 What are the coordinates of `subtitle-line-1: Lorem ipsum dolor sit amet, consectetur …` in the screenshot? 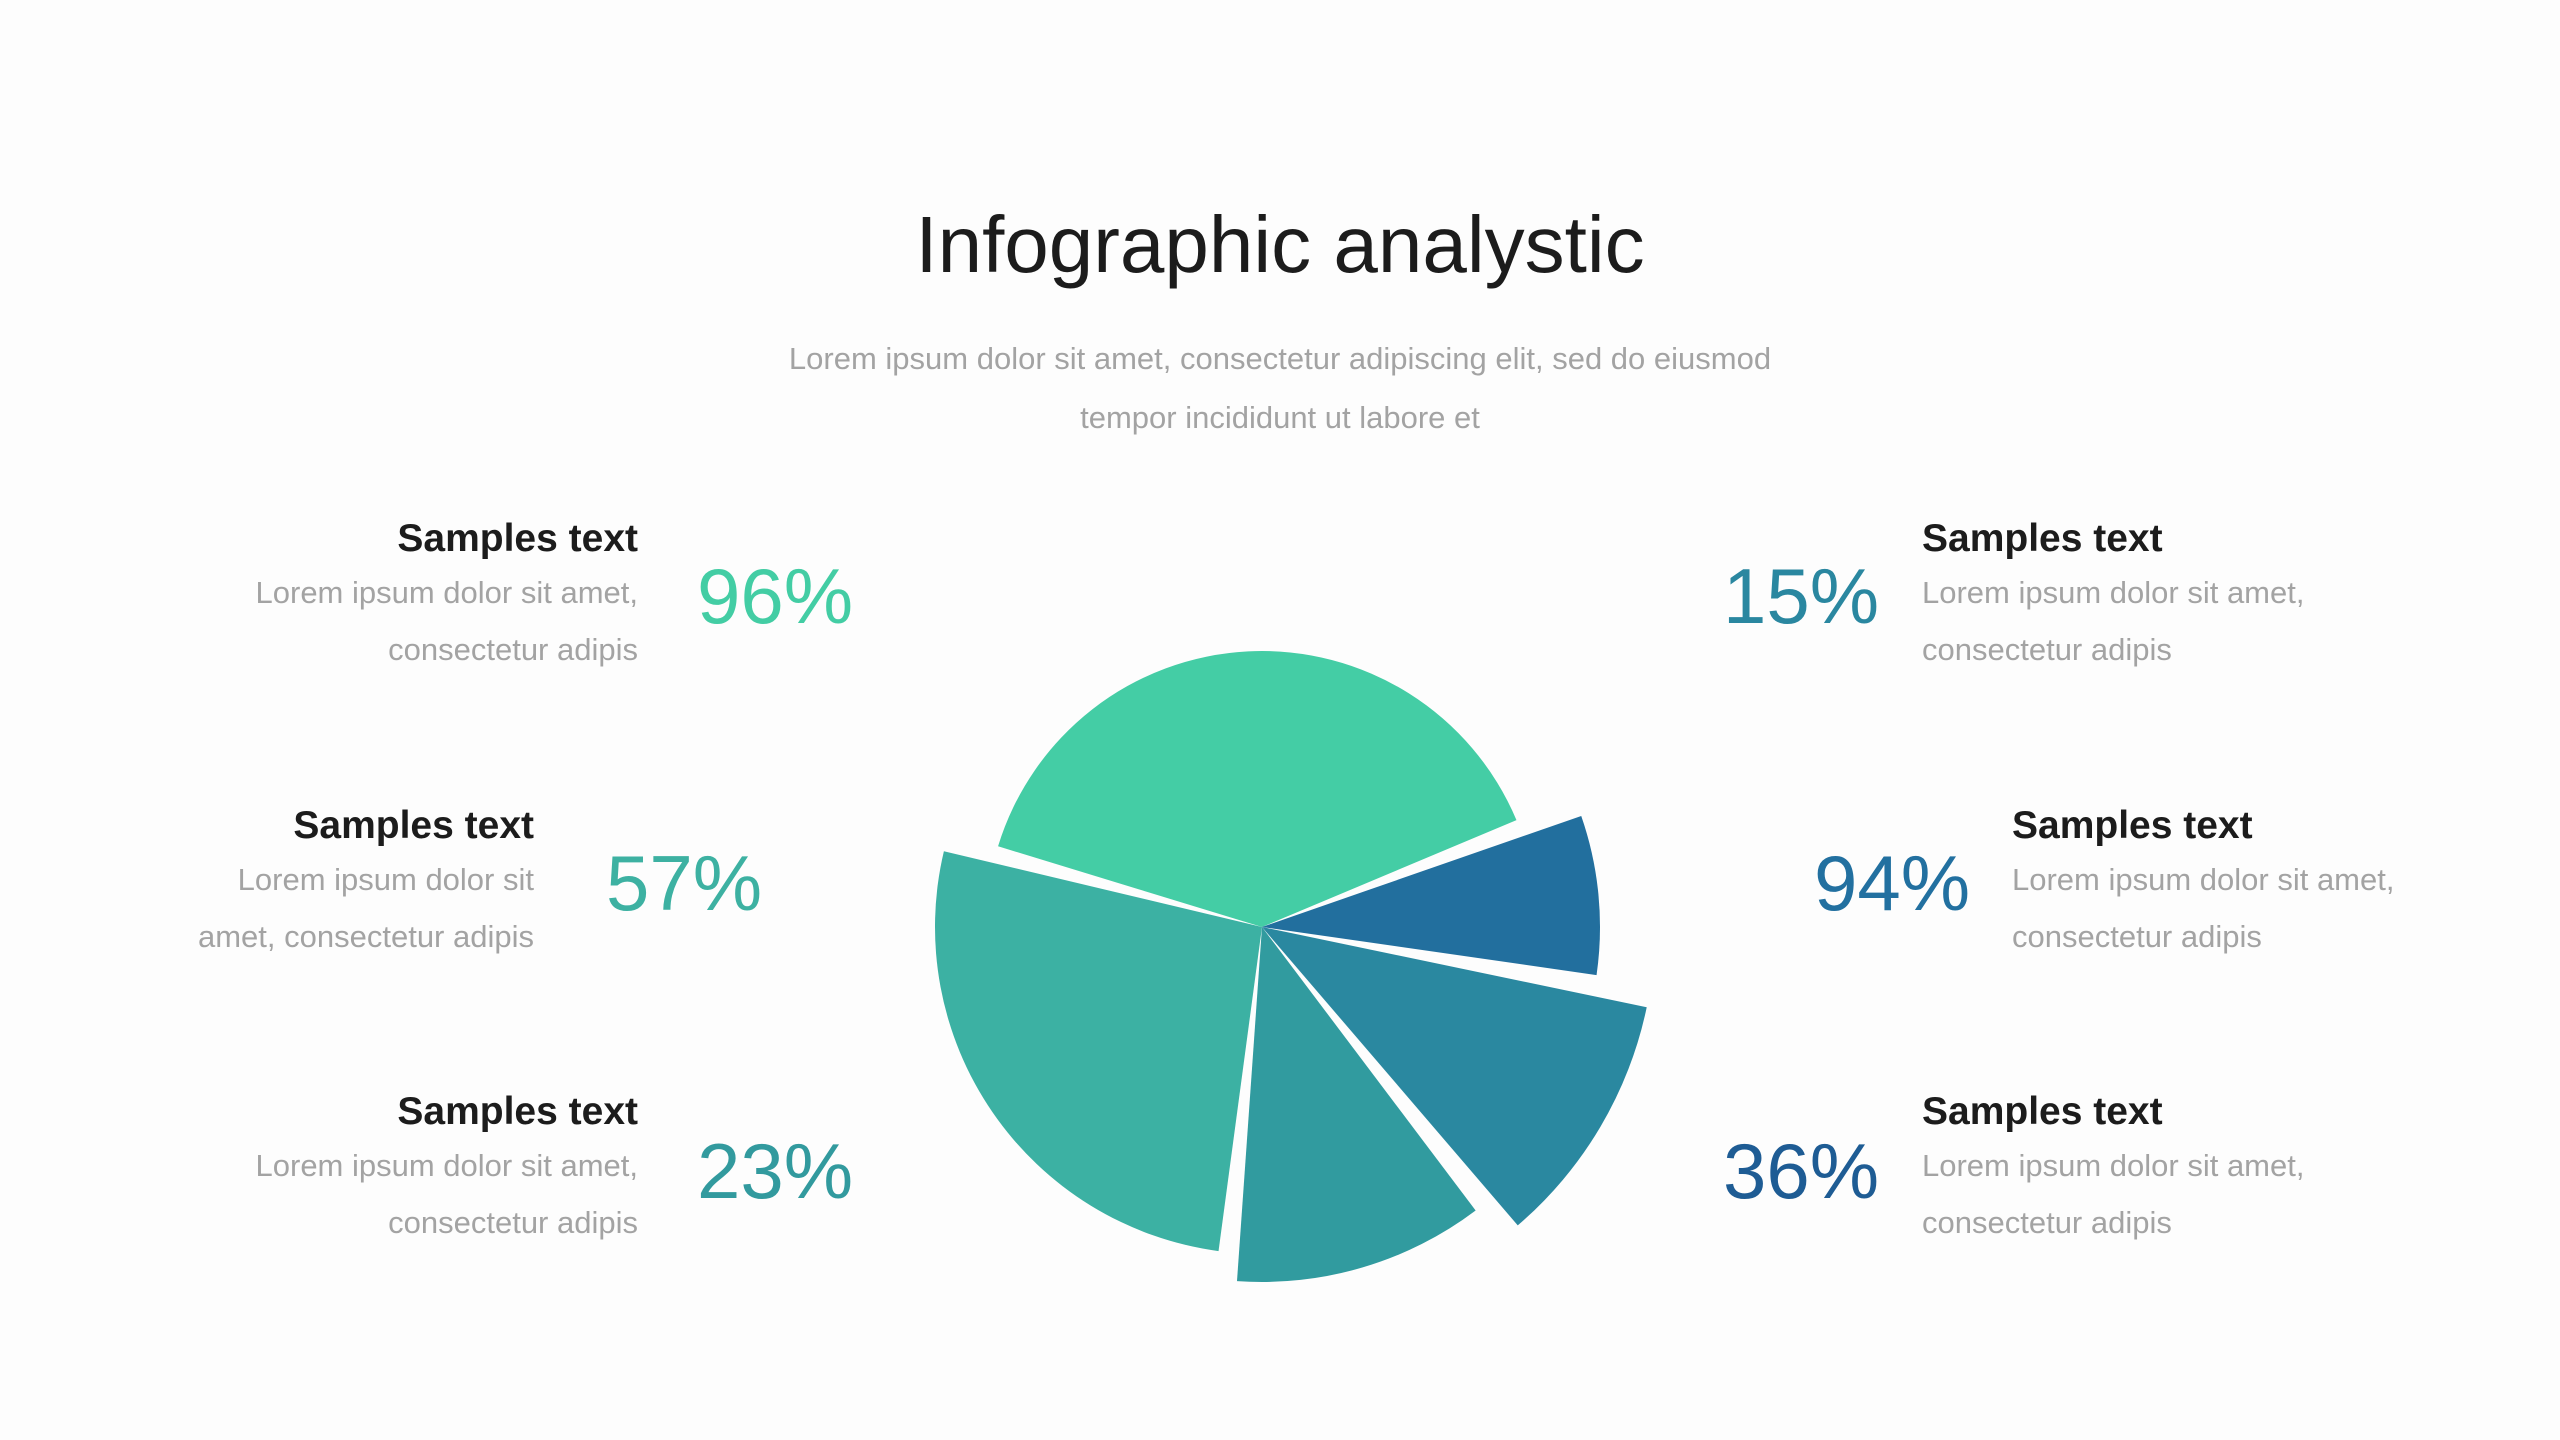 It's located at (1280, 358).